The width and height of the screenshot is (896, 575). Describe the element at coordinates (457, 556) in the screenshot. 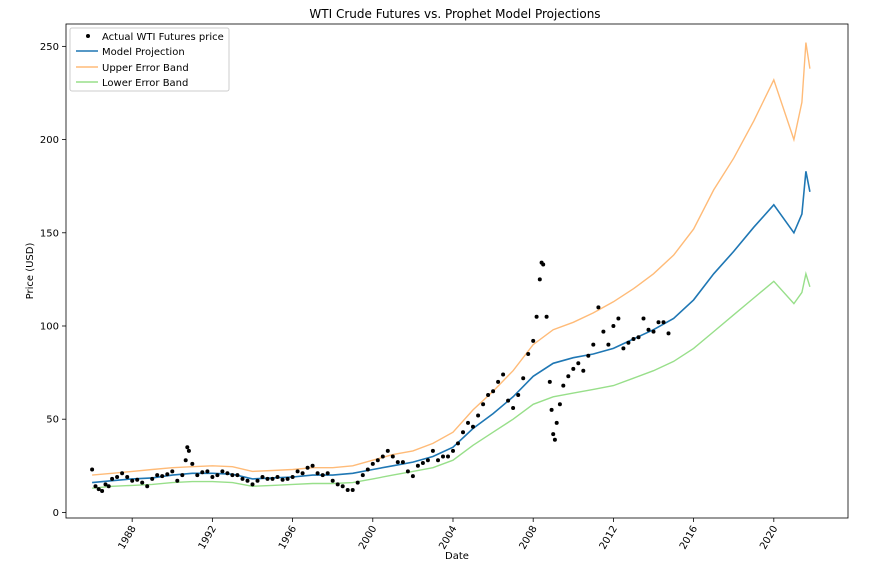

I see `x-axis-label: Date` at that location.